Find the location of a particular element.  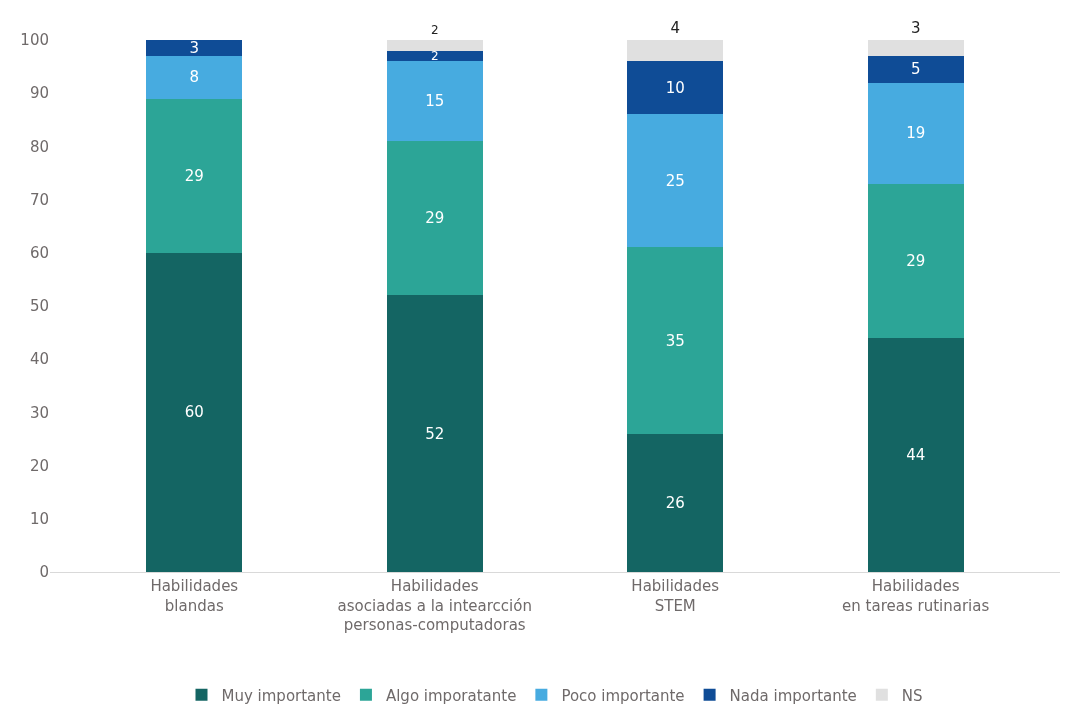

legend-label: Muy importante is located at coordinates (281, 695).